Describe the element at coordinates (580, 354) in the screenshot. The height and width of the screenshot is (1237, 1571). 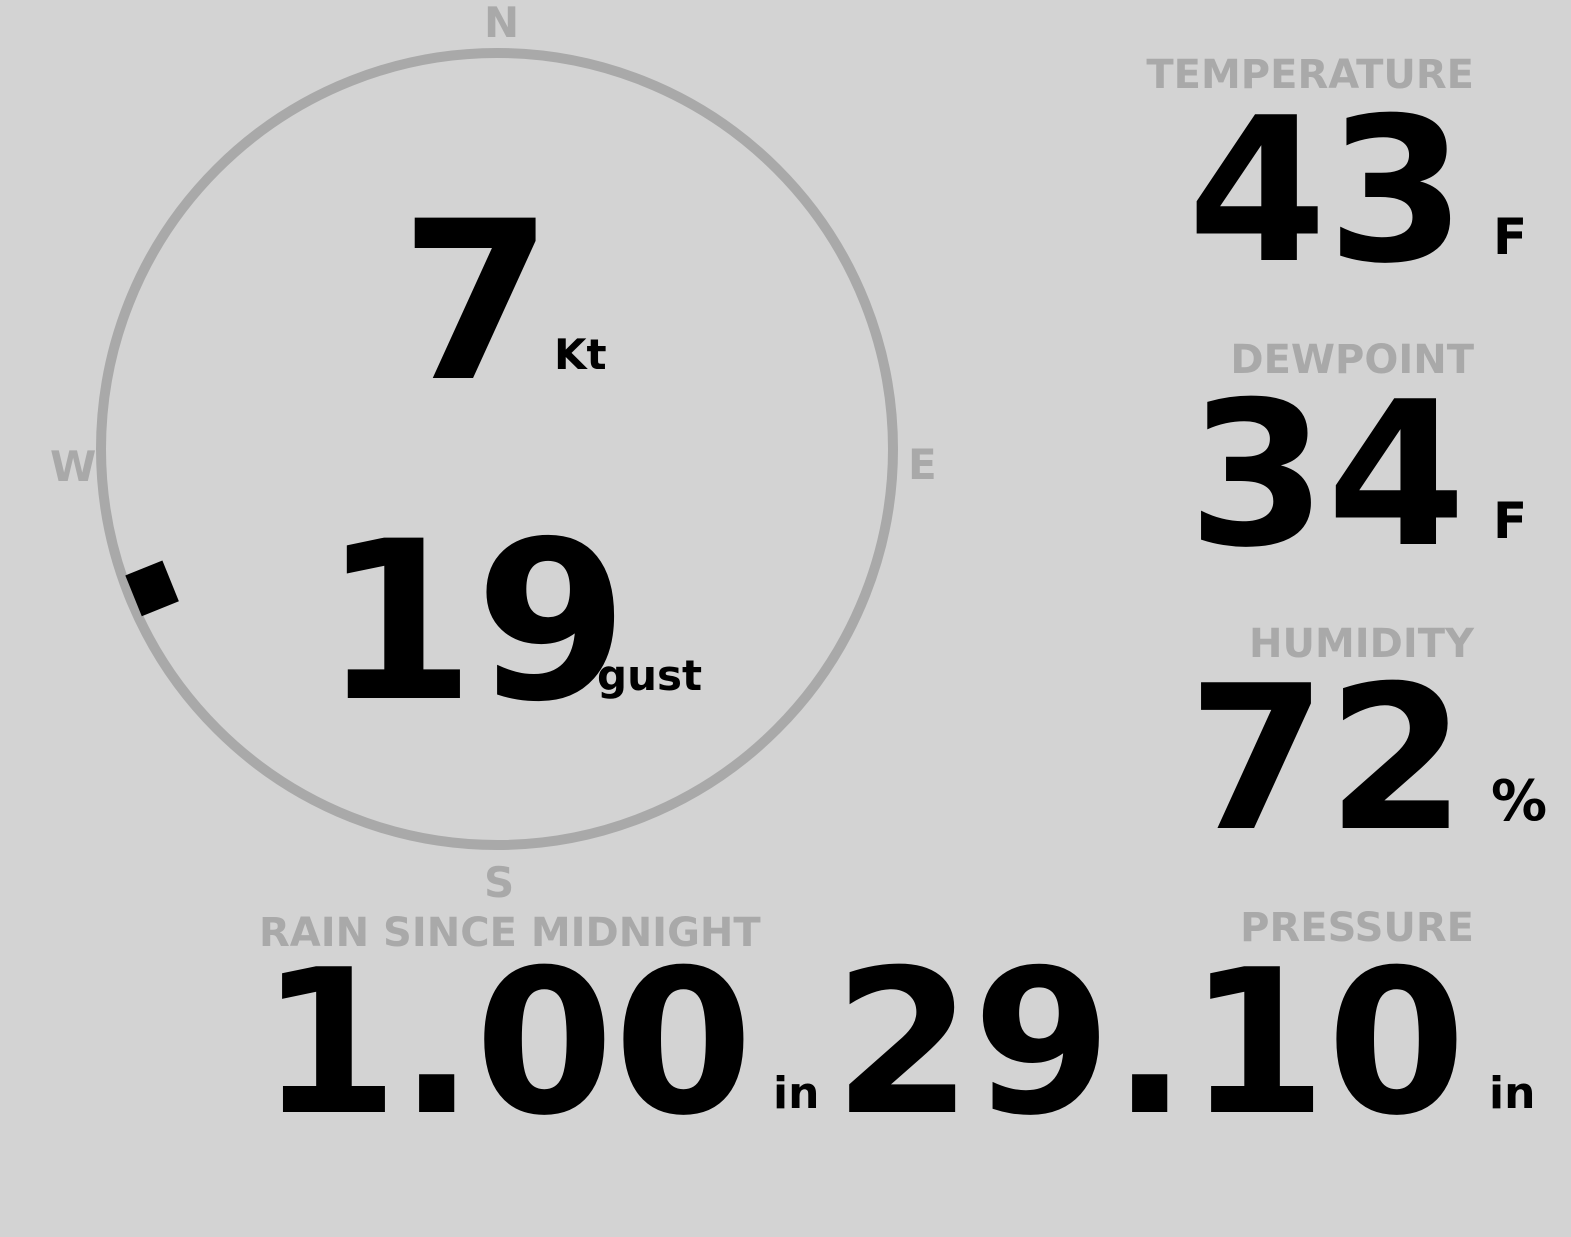
I see `wind-speed-unit: Kt` at that location.